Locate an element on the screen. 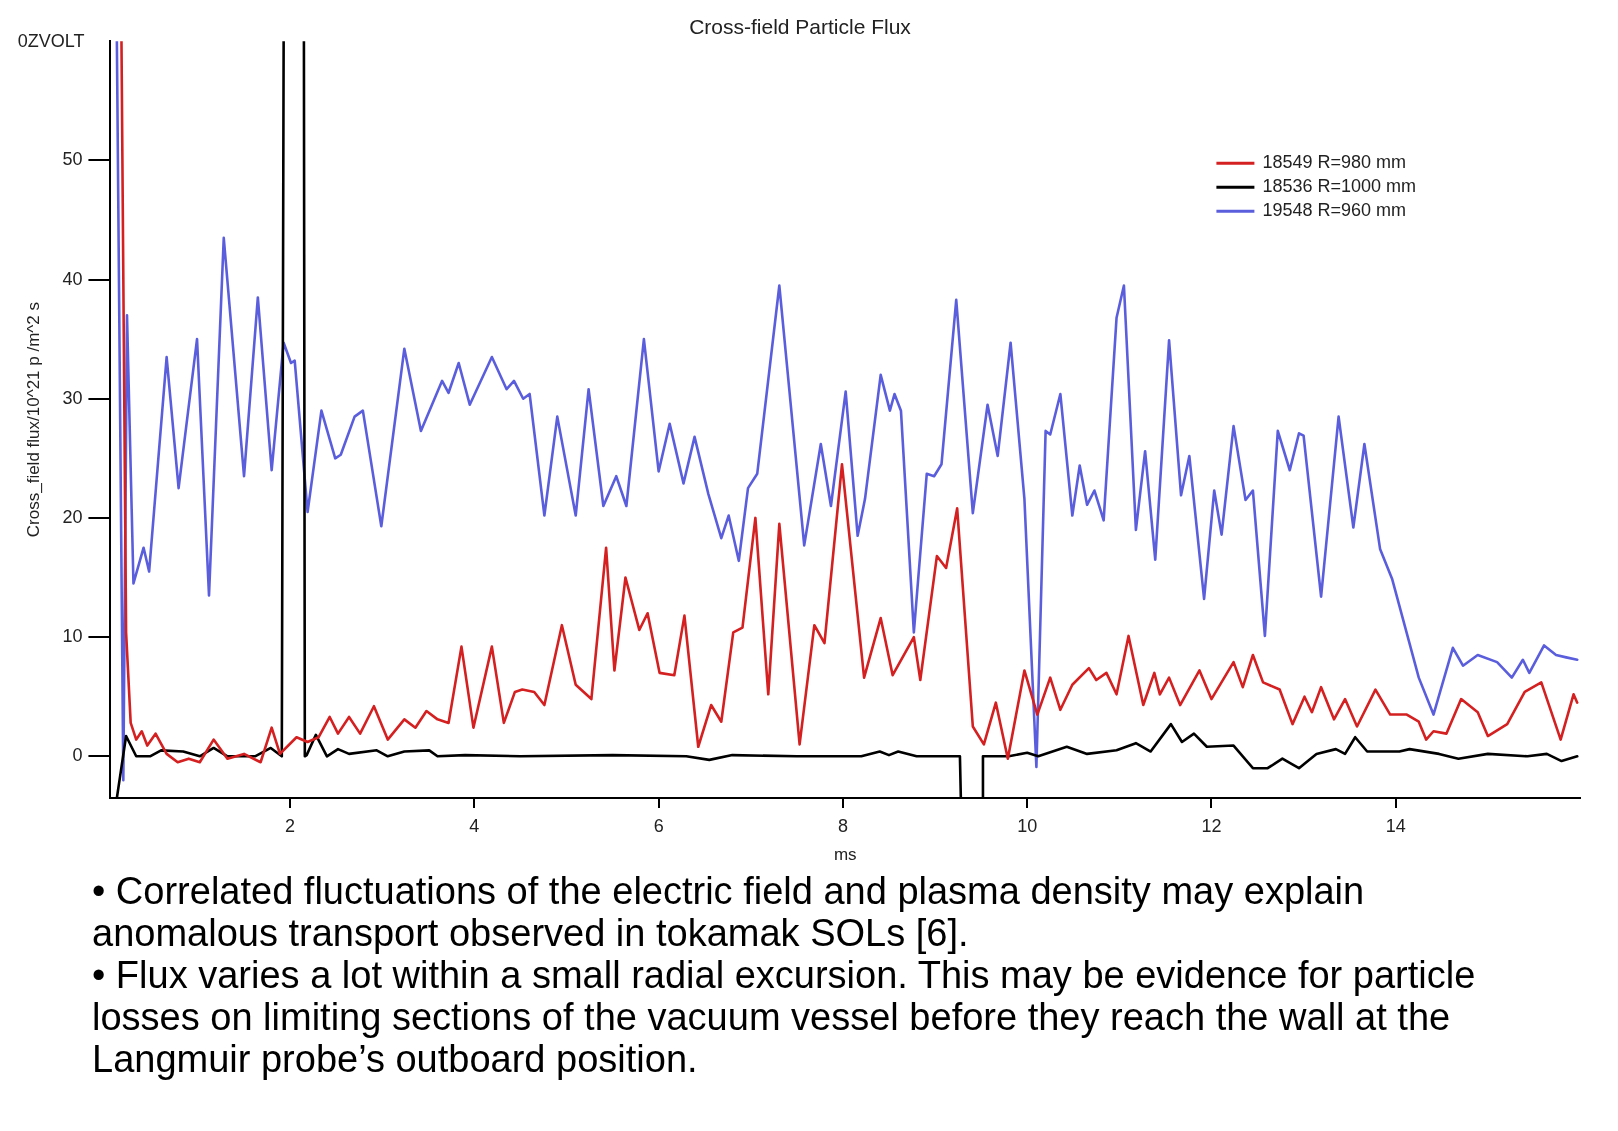 The height and width of the screenshot is (1131, 1618). legend-label: 18549 R=980 mm is located at coordinates (1334, 162).